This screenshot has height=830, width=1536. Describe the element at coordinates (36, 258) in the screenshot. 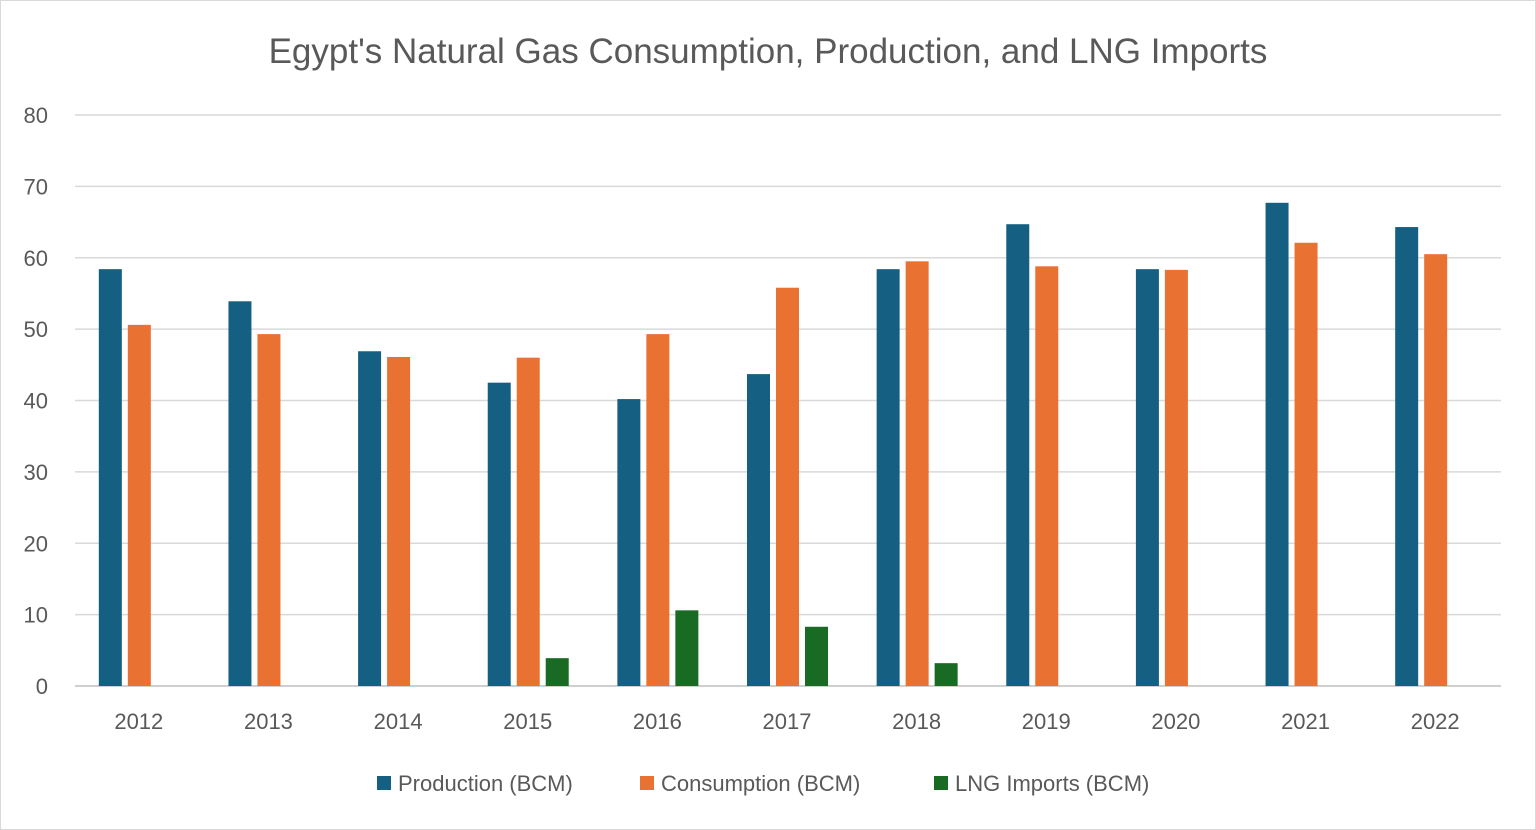

I see `y-tick-label: 60` at that location.